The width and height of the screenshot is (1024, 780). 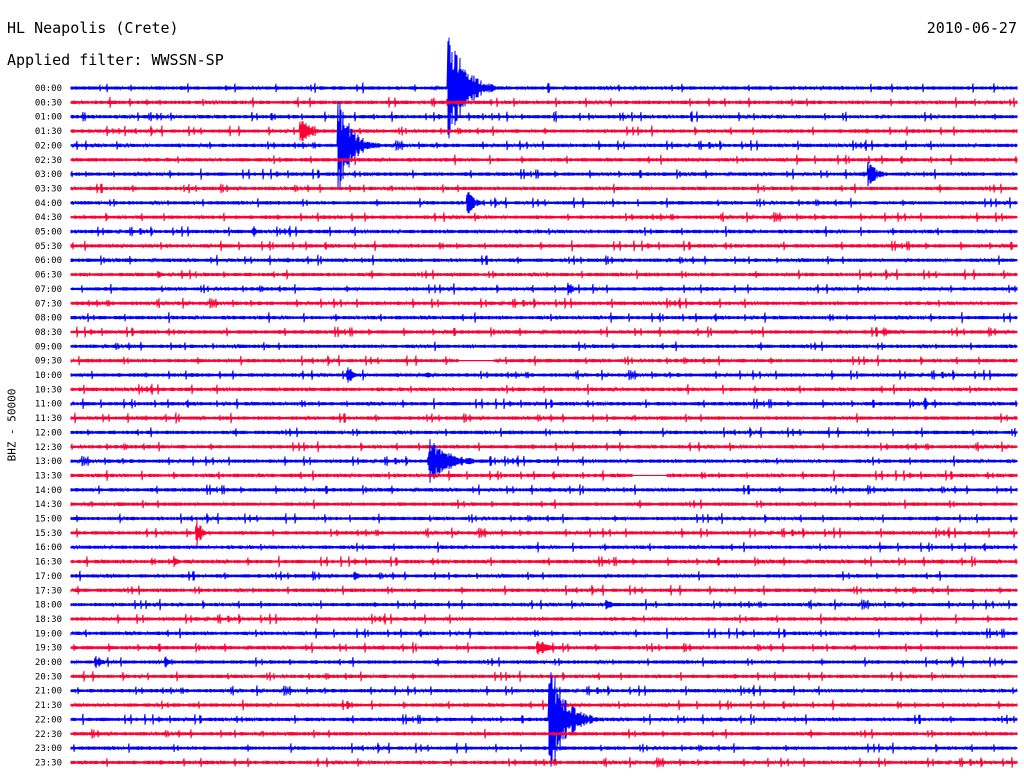 What do you see at coordinates (48, 763) in the screenshot?
I see `row-time-label: 23:30` at bounding box center [48, 763].